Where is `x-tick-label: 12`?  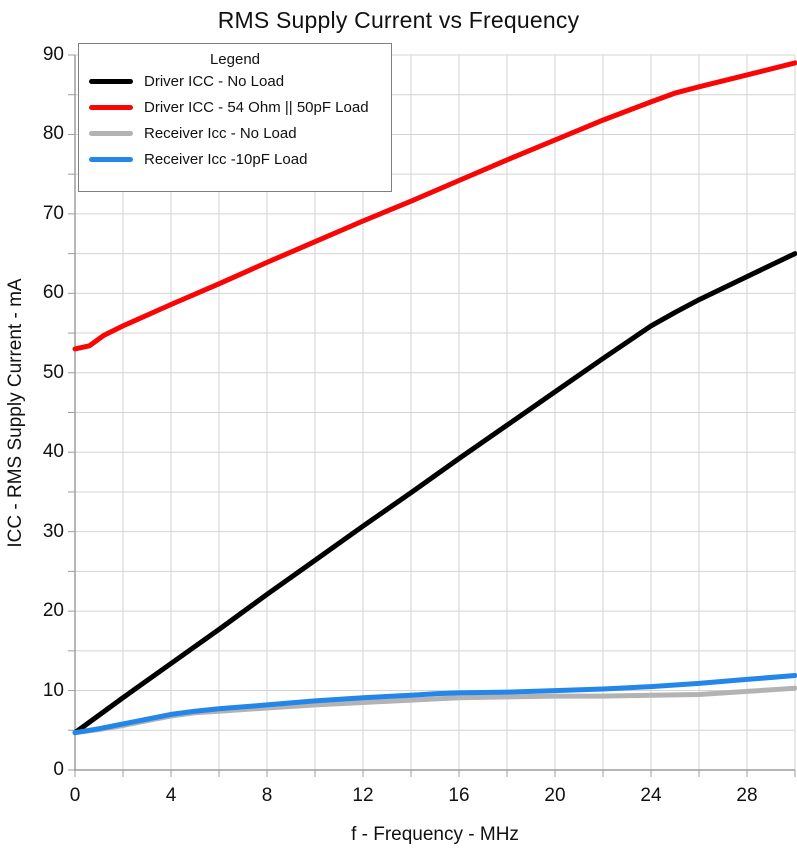 x-tick-label: 12 is located at coordinates (363, 795).